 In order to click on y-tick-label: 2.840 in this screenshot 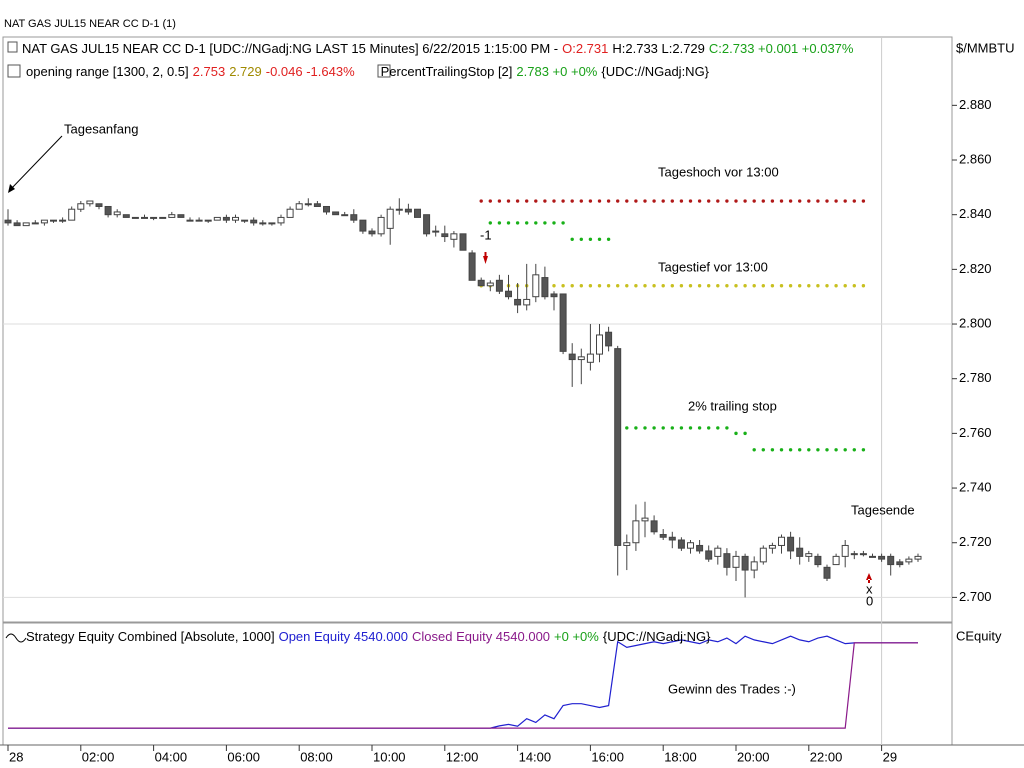, I will do `click(975, 213)`.